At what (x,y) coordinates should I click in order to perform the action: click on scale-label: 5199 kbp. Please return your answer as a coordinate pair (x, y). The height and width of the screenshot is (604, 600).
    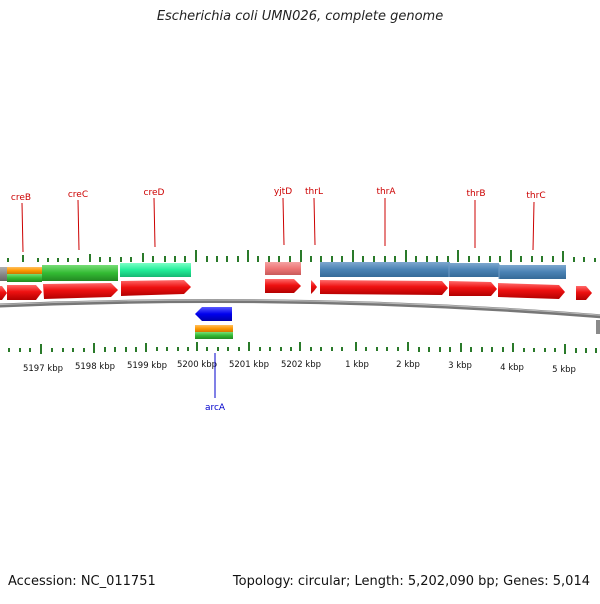
    Looking at the image, I should click on (147, 366).